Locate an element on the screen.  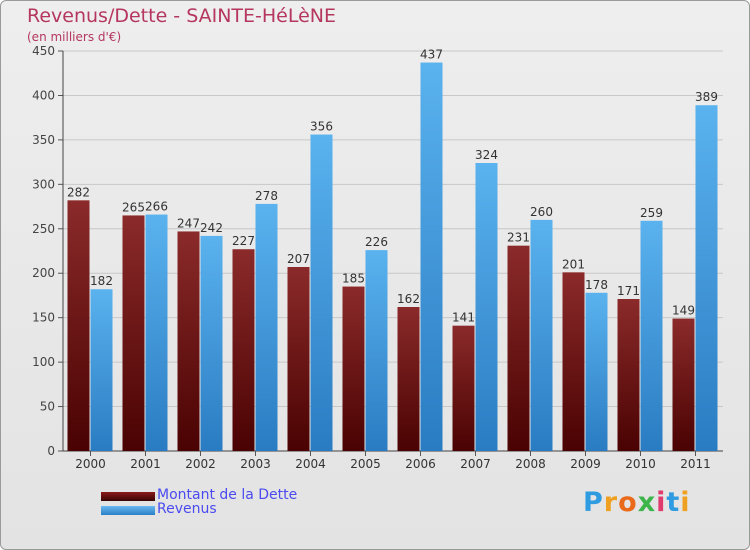
data-label-revenus: 242 is located at coordinates (211, 228).